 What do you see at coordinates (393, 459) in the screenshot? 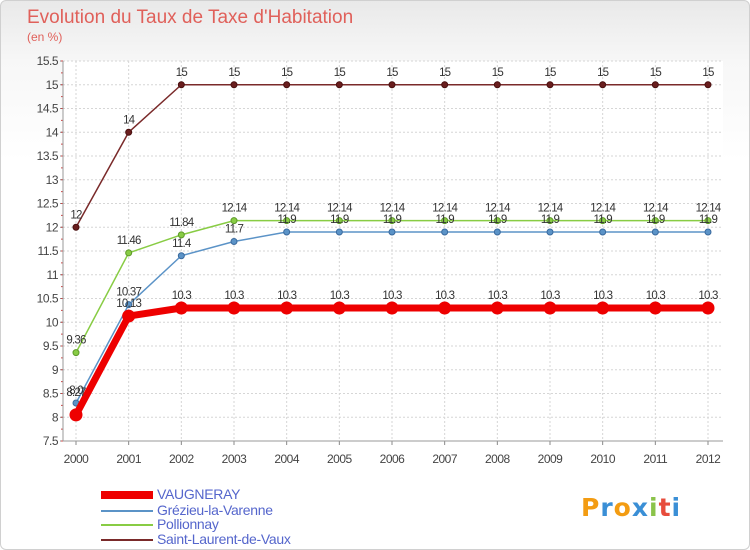
I see `x-tick-label: 2006` at bounding box center [393, 459].